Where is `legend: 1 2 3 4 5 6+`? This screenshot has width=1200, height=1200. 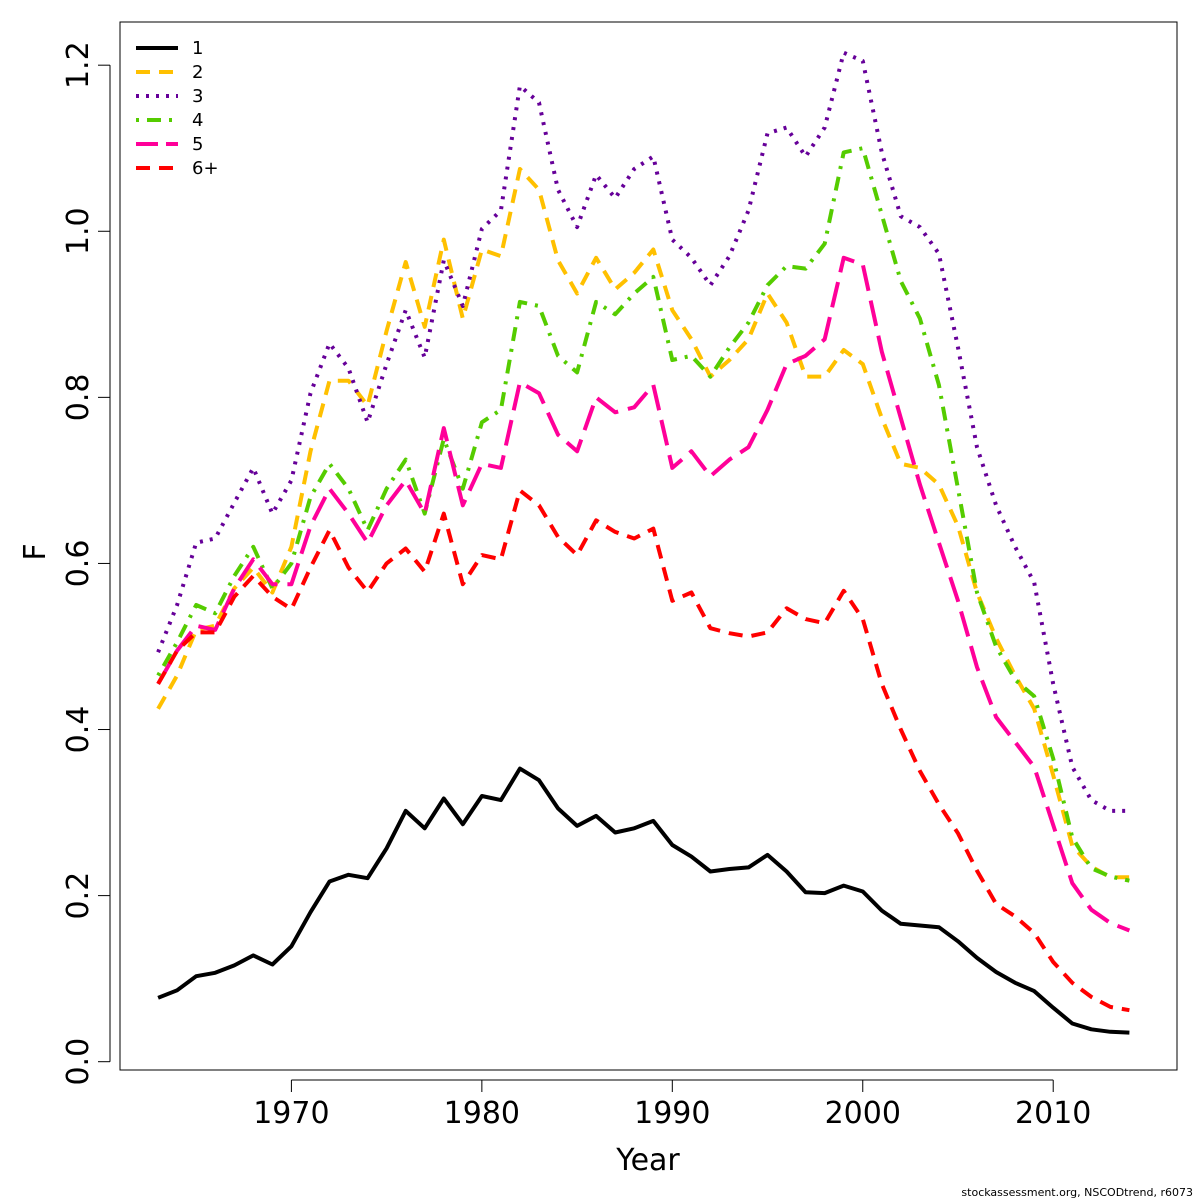
legend: 1 2 3 4 5 6+ is located at coordinates (177, 108).